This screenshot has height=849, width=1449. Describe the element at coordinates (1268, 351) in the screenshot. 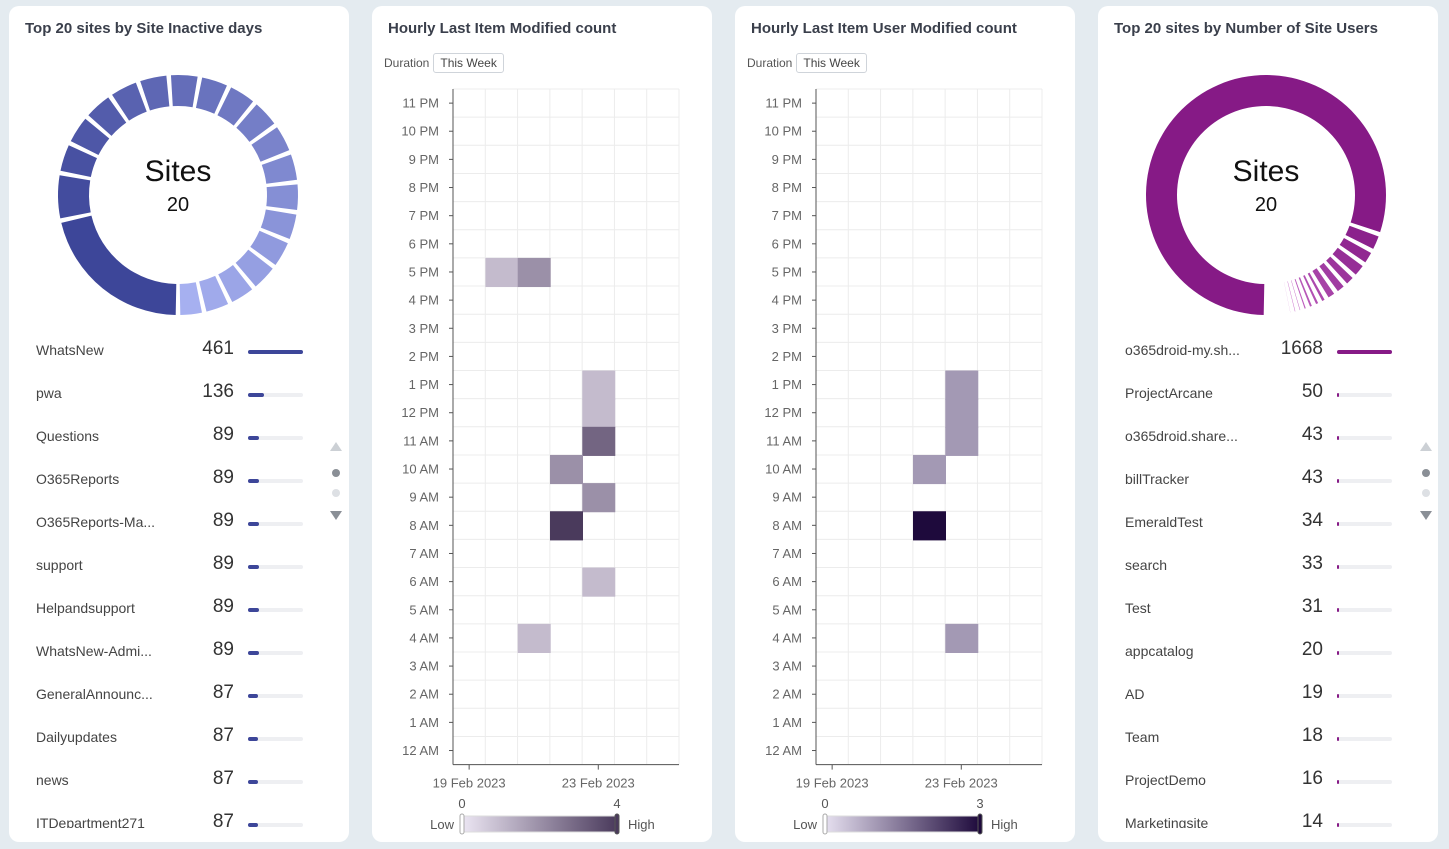

I see `list-item: o365droid-my.sh... 1668` at that location.